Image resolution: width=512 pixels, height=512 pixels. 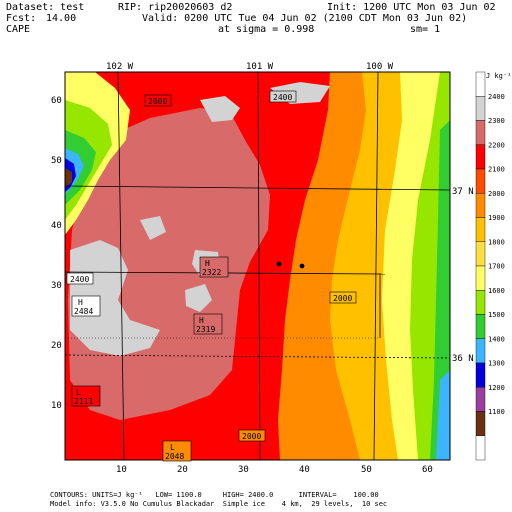 I want to click on colorbar-level-label: 2200, so click(x=496, y=145).